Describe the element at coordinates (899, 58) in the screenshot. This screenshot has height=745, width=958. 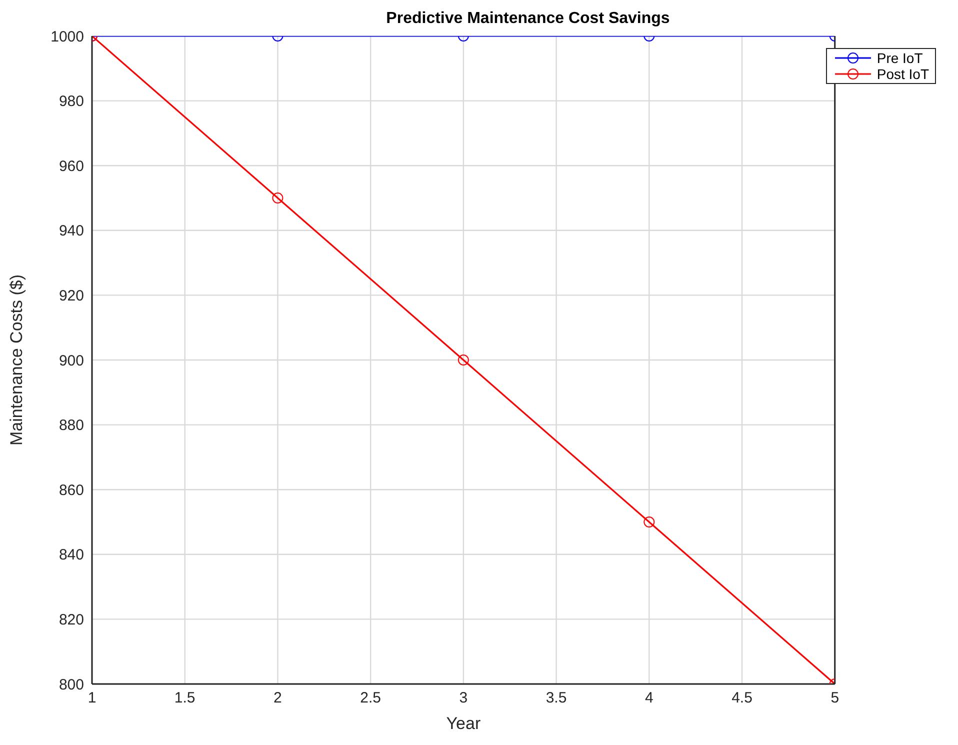
I see `legend-label: Pre IoT` at that location.